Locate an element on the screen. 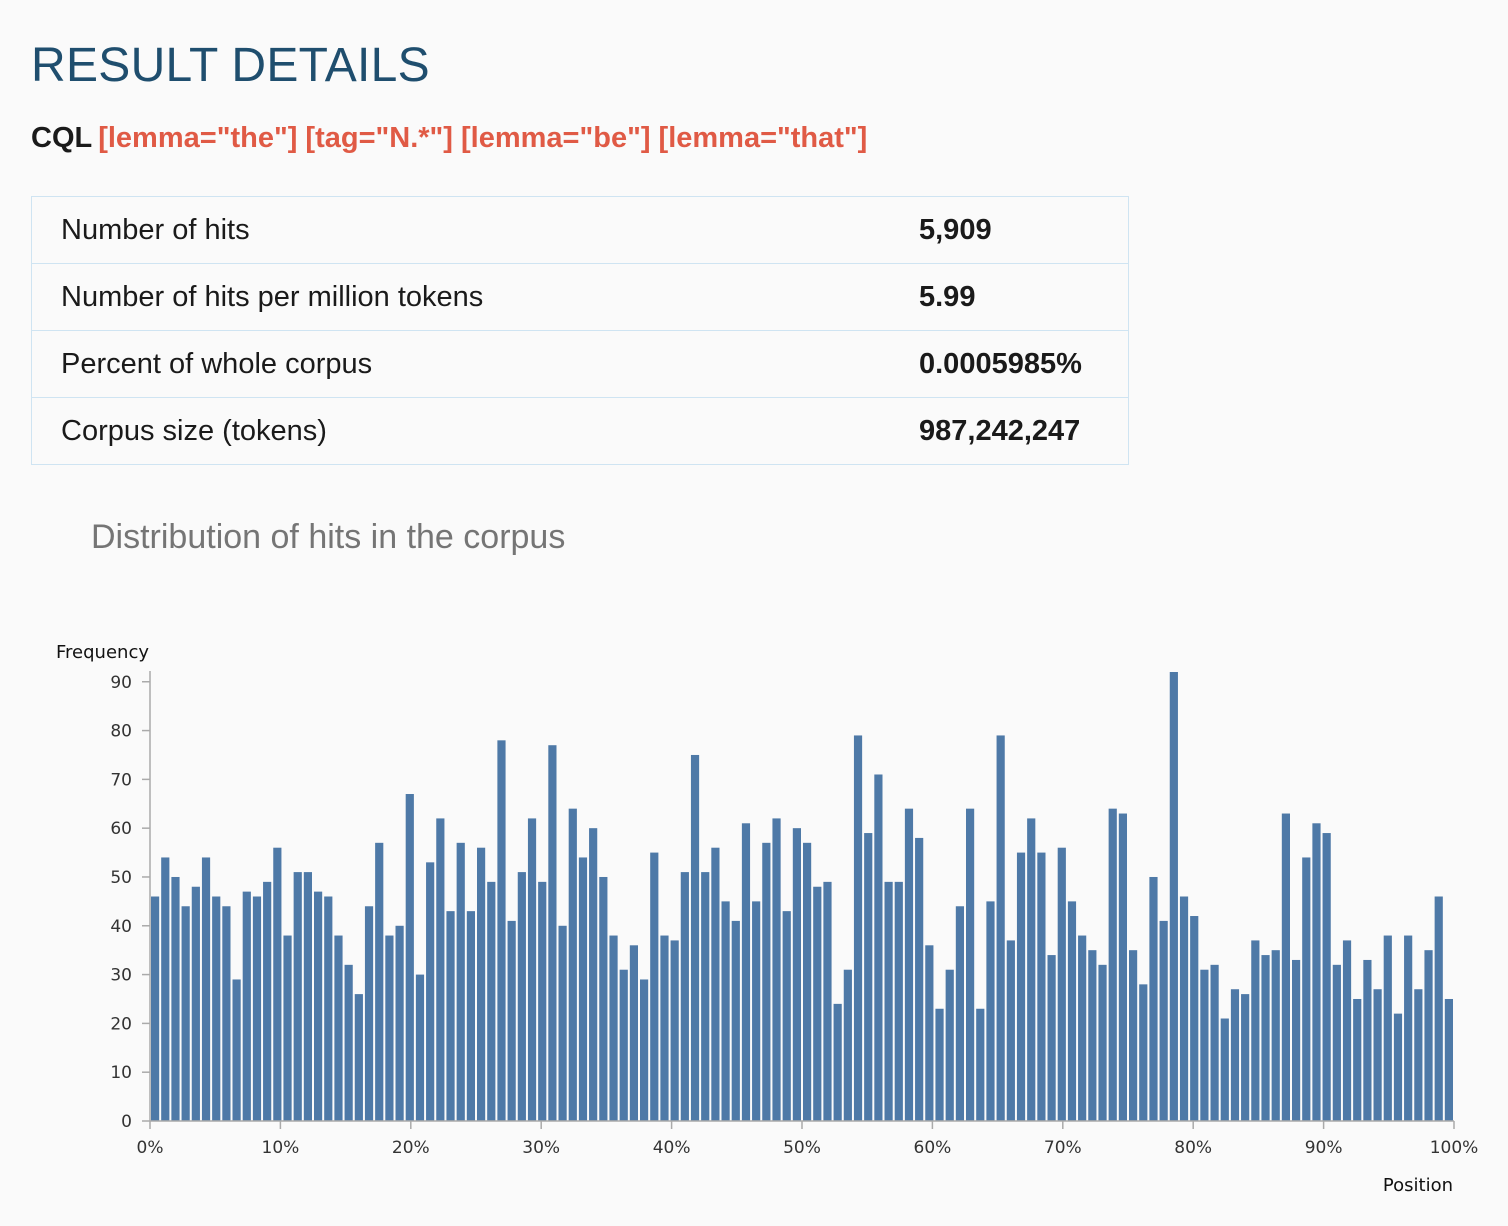 The image size is (1508, 1226). y-tick-label: 20 is located at coordinates (121, 1024).